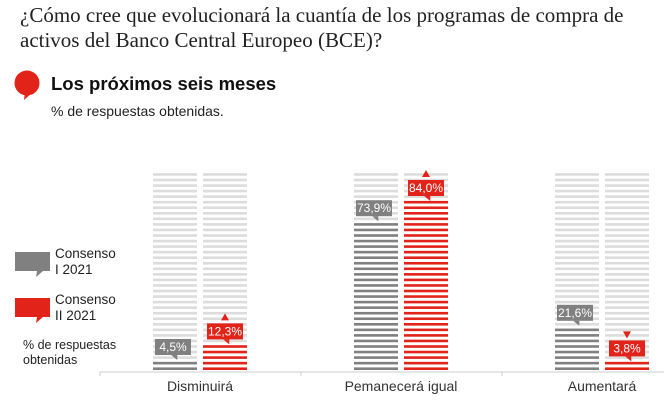 The width and height of the screenshot is (664, 409). What do you see at coordinates (137, 111) in the screenshot?
I see `unit-note: % de respuestas obtenidas.` at bounding box center [137, 111].